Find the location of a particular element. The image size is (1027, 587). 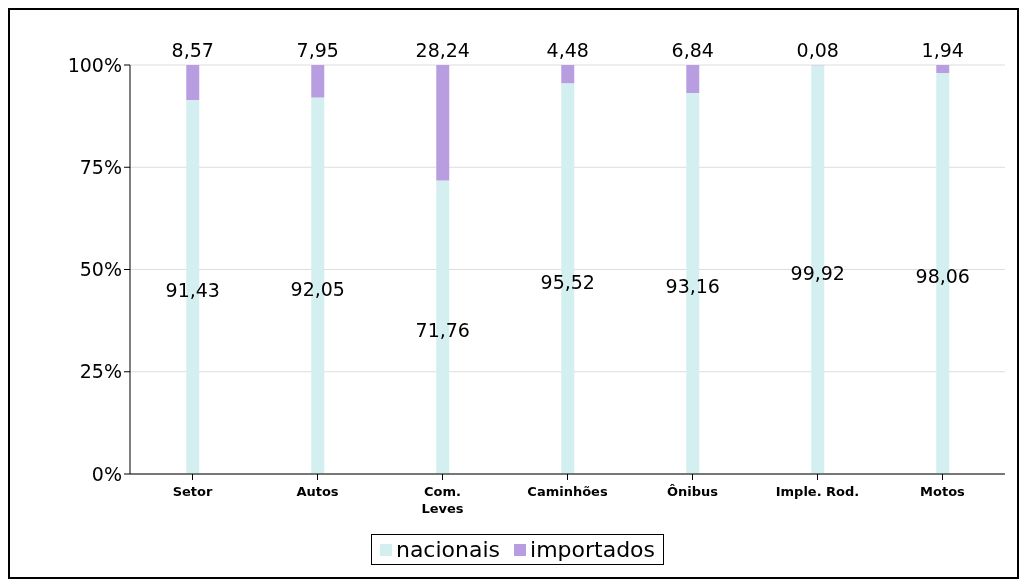

data-label: 95,52 is located at coordinates (567, 281).